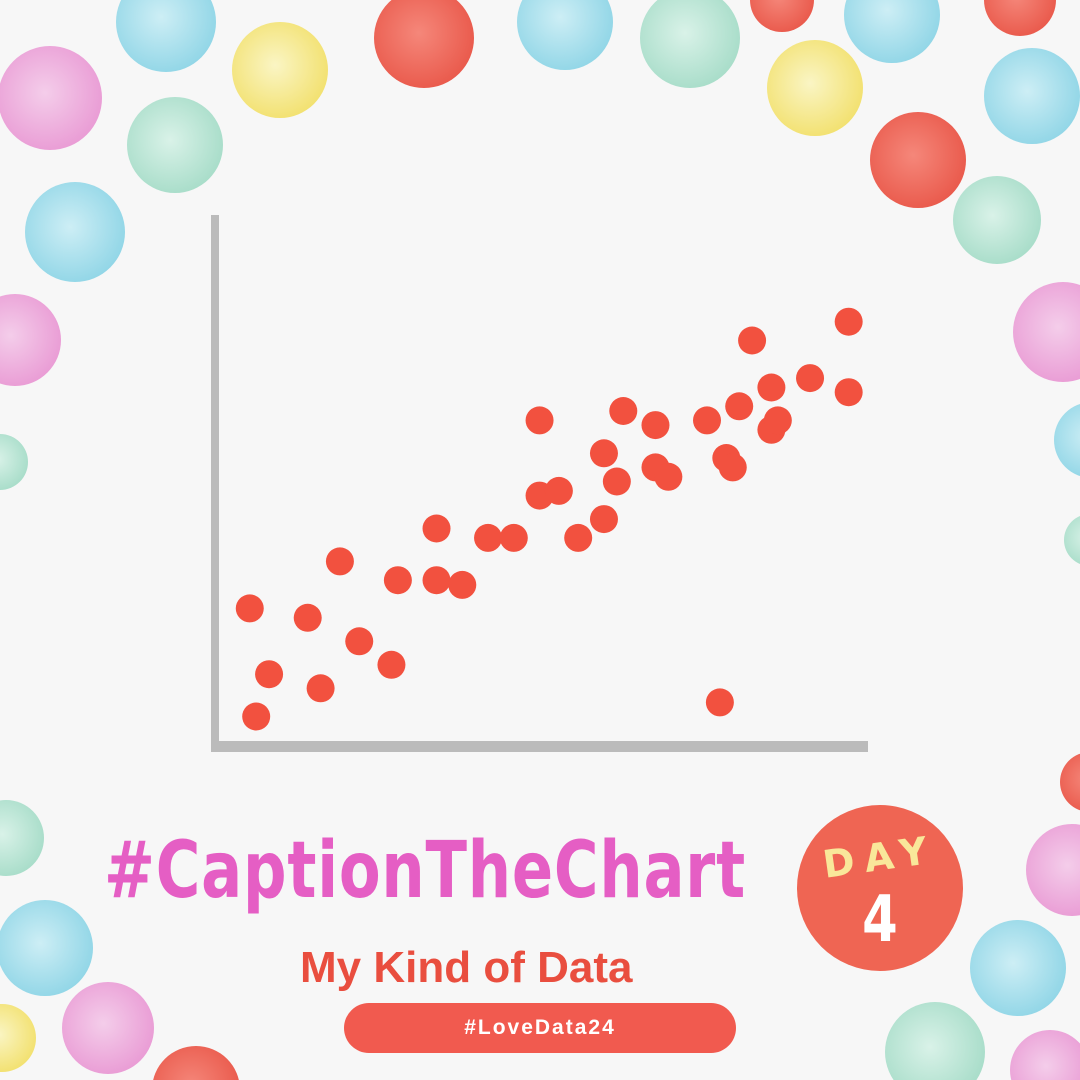 This screenshot has width=1080, height=1080. I want to click on hashtag-pill: #LoveData24, so click(540, 1028).